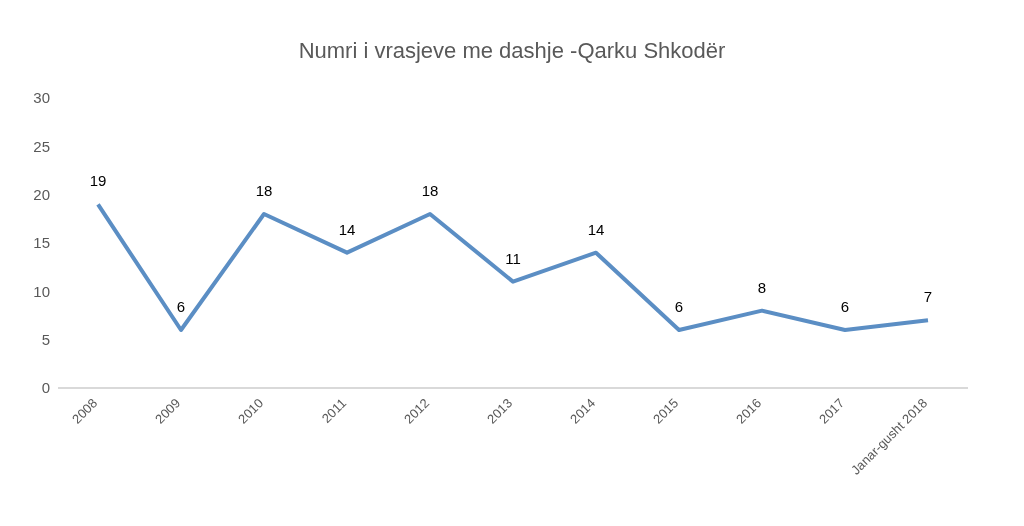 This screenshot has width=1024, height=526. What do you see at coordinates (98, 181) in the screenshot?
I see `data-label: 19` at bounding box center [98, 181].